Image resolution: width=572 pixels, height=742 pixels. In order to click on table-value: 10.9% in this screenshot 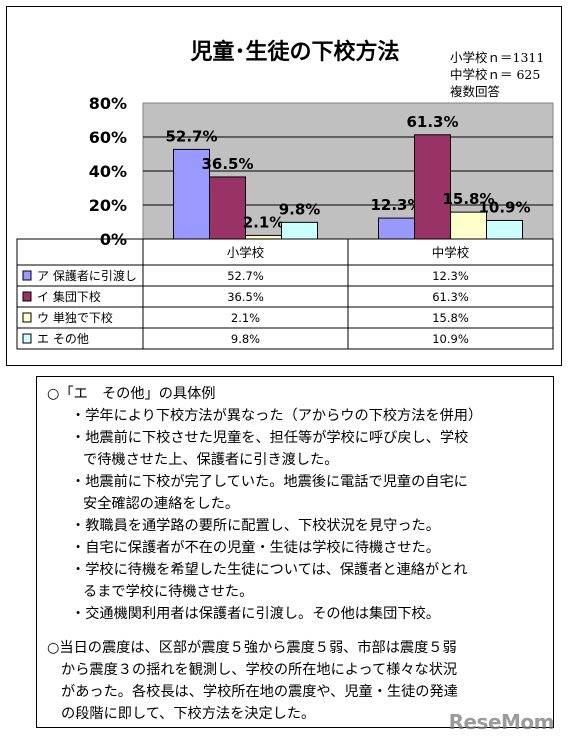, I will do `click(450, 339)`.